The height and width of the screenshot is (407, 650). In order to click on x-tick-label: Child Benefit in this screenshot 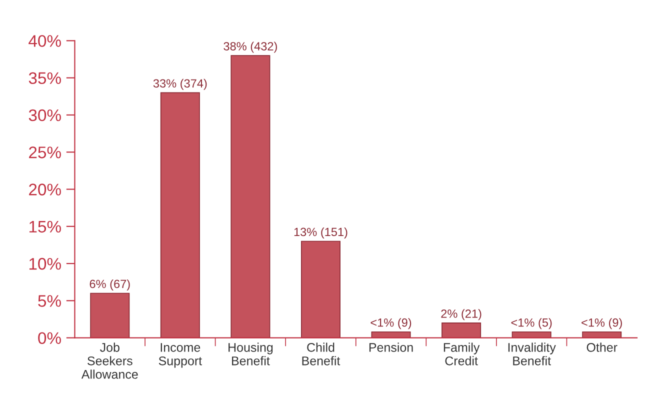, I will do `click(321, 354)`.